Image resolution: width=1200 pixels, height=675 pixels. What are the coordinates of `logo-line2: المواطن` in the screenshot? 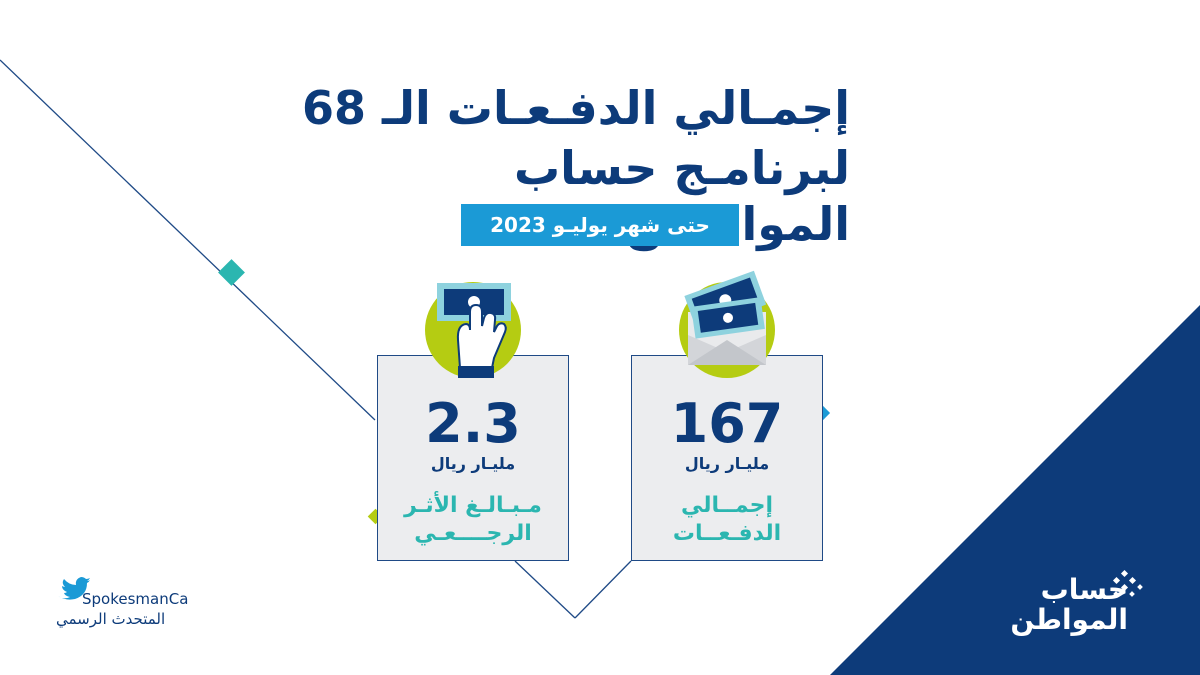 It's located at (1069, 619).